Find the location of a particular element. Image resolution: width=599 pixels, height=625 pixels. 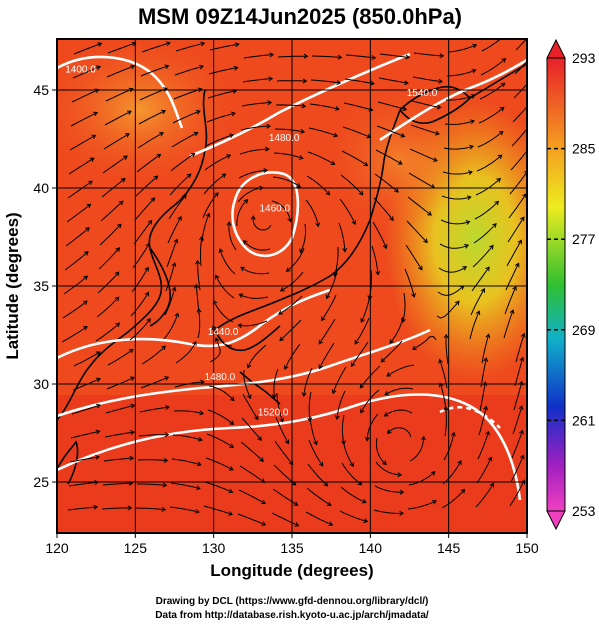

coast-kyushu-shikoku is located at coordinates (247, 338).